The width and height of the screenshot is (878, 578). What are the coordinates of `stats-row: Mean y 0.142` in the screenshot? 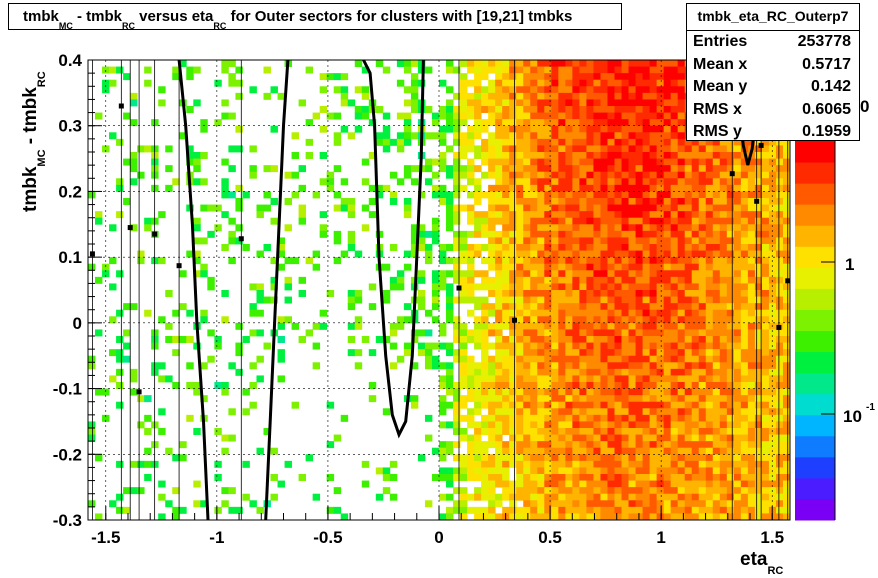 It's located at (773, 87).